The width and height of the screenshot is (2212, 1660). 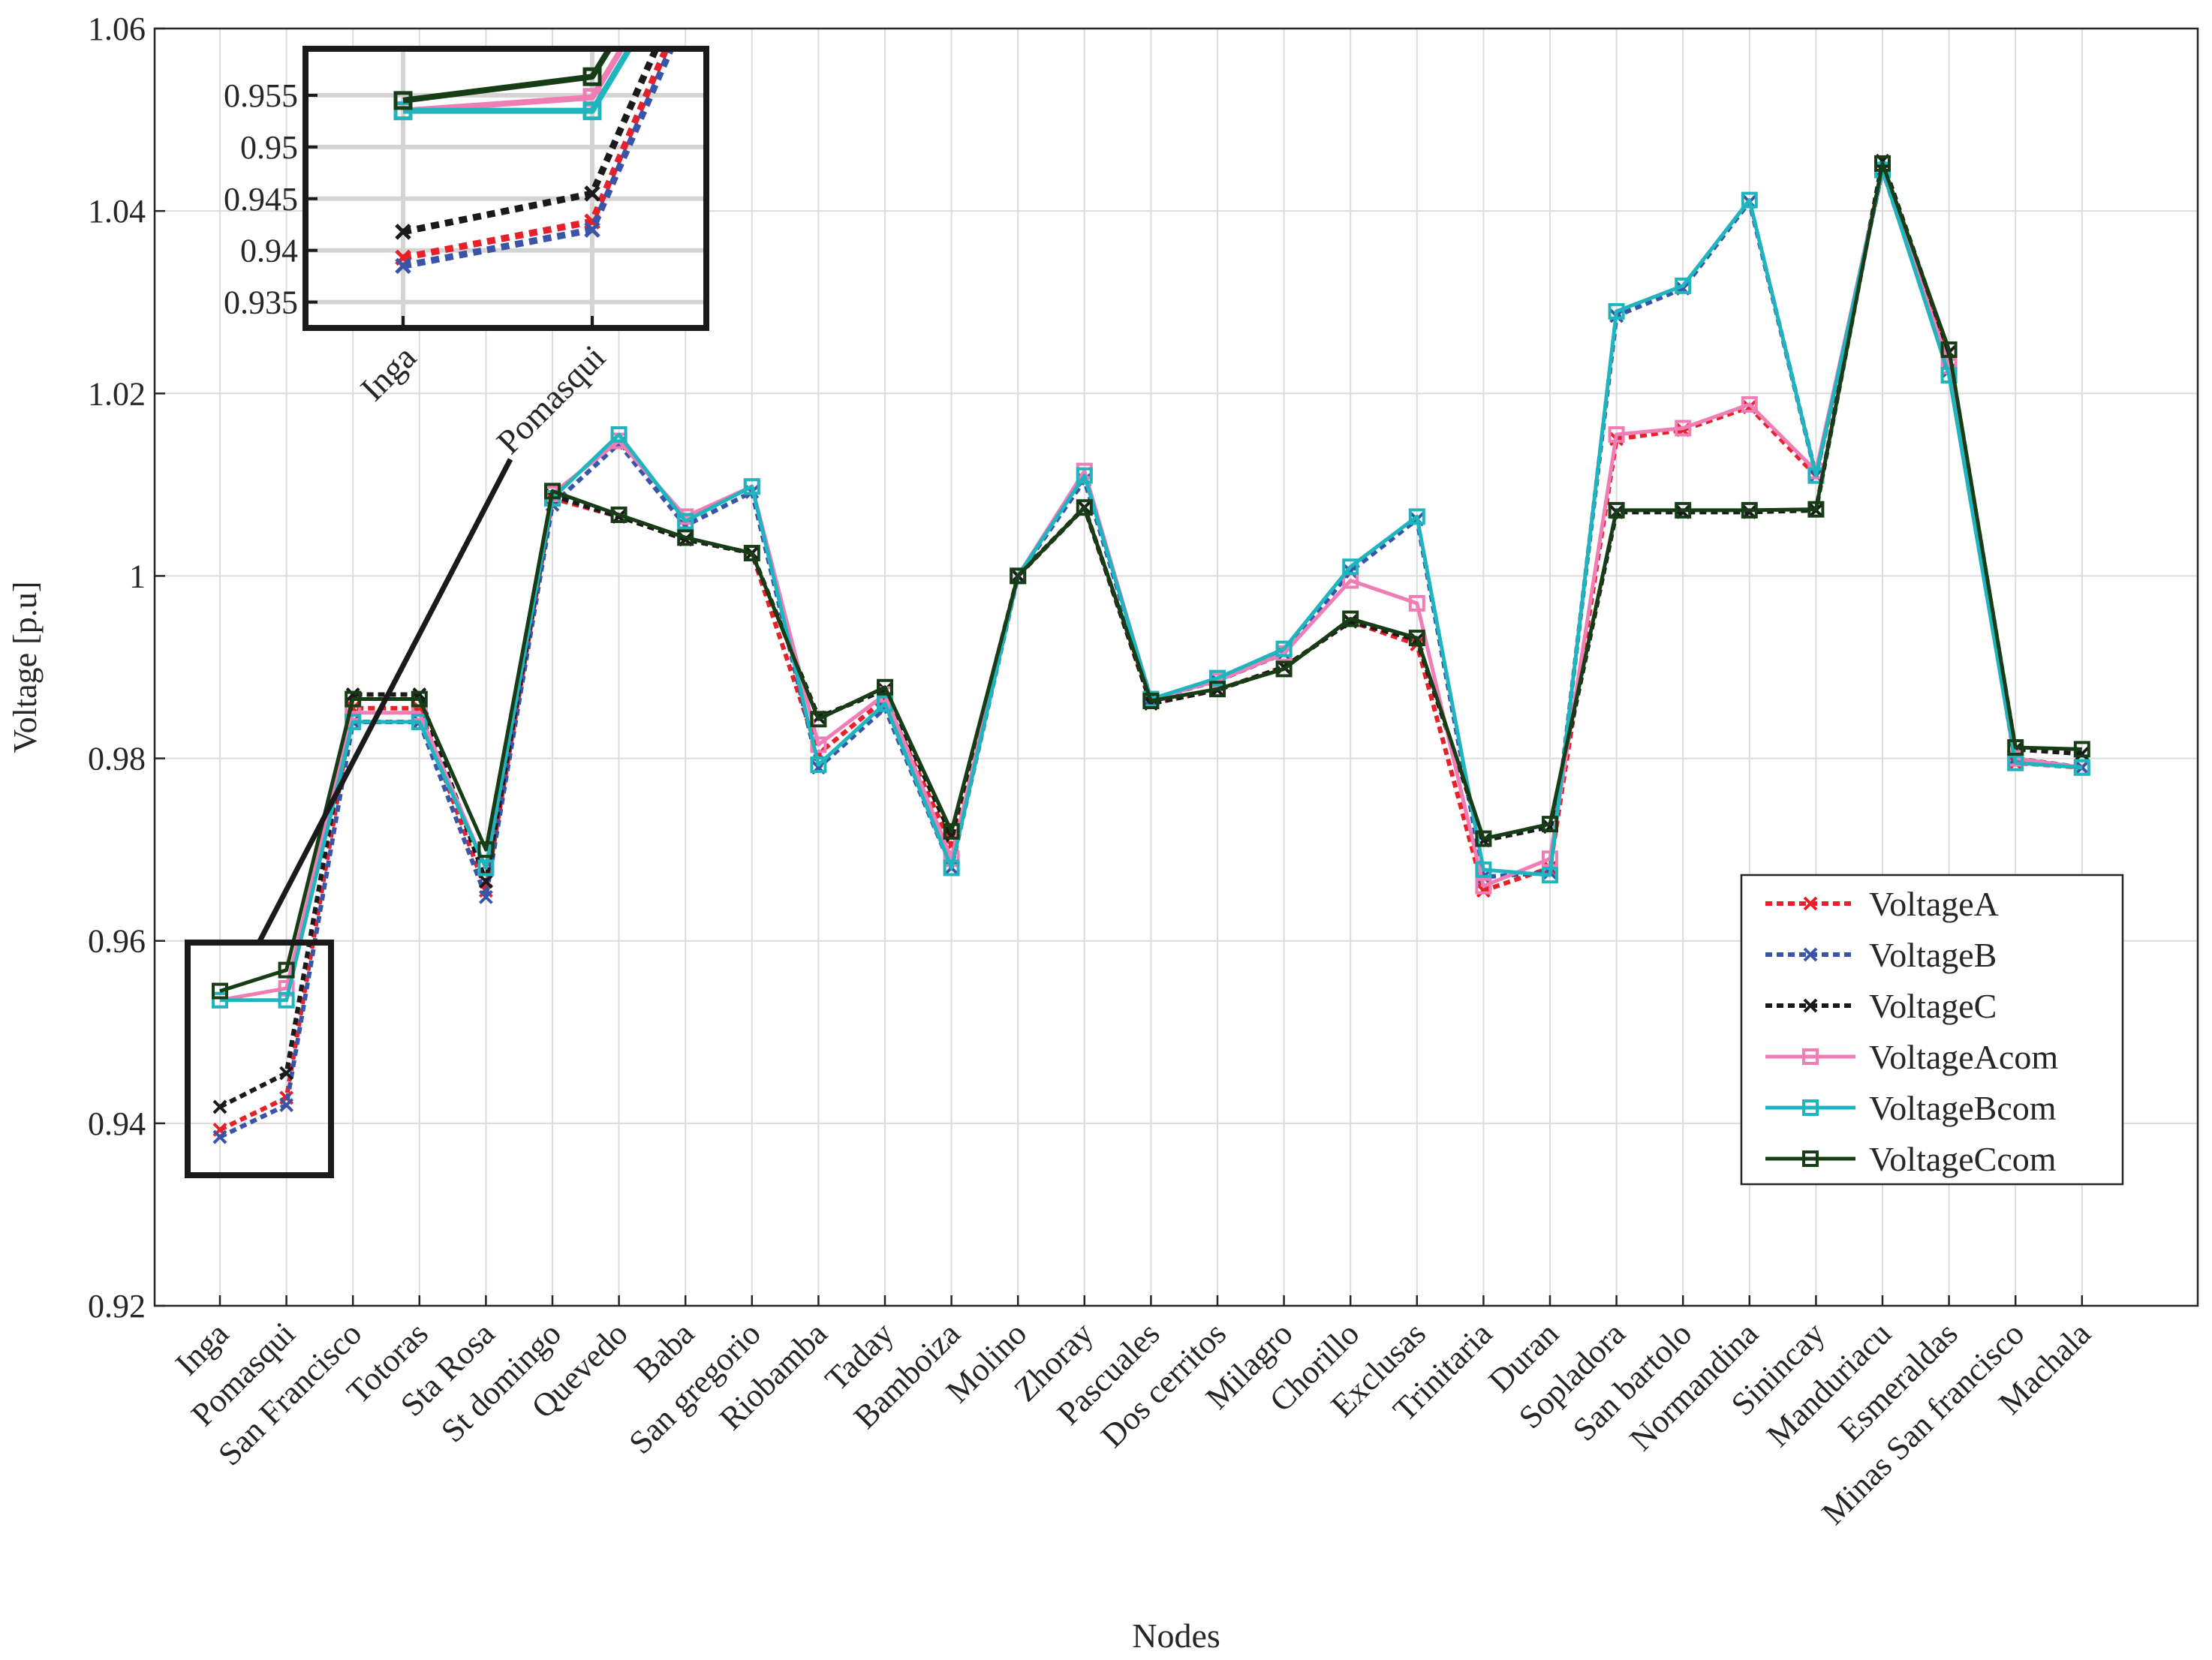 I want to click on inset-series-voltageccom, so click(x=503, y=79).